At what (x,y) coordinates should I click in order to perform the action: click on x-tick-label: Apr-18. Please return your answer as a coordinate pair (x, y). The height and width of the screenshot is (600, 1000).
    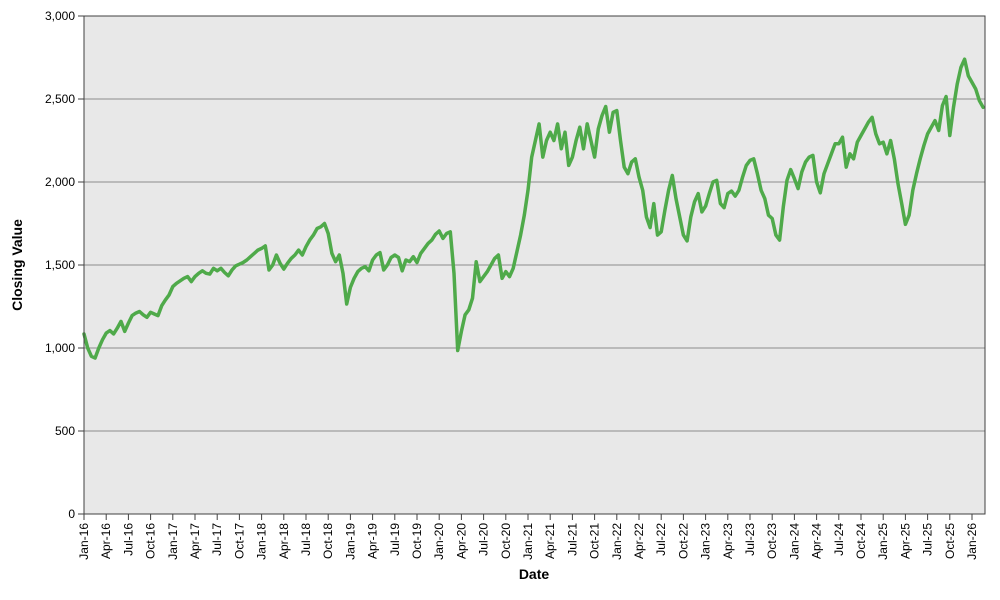
    Looking at the image, I should click on (284, 541).